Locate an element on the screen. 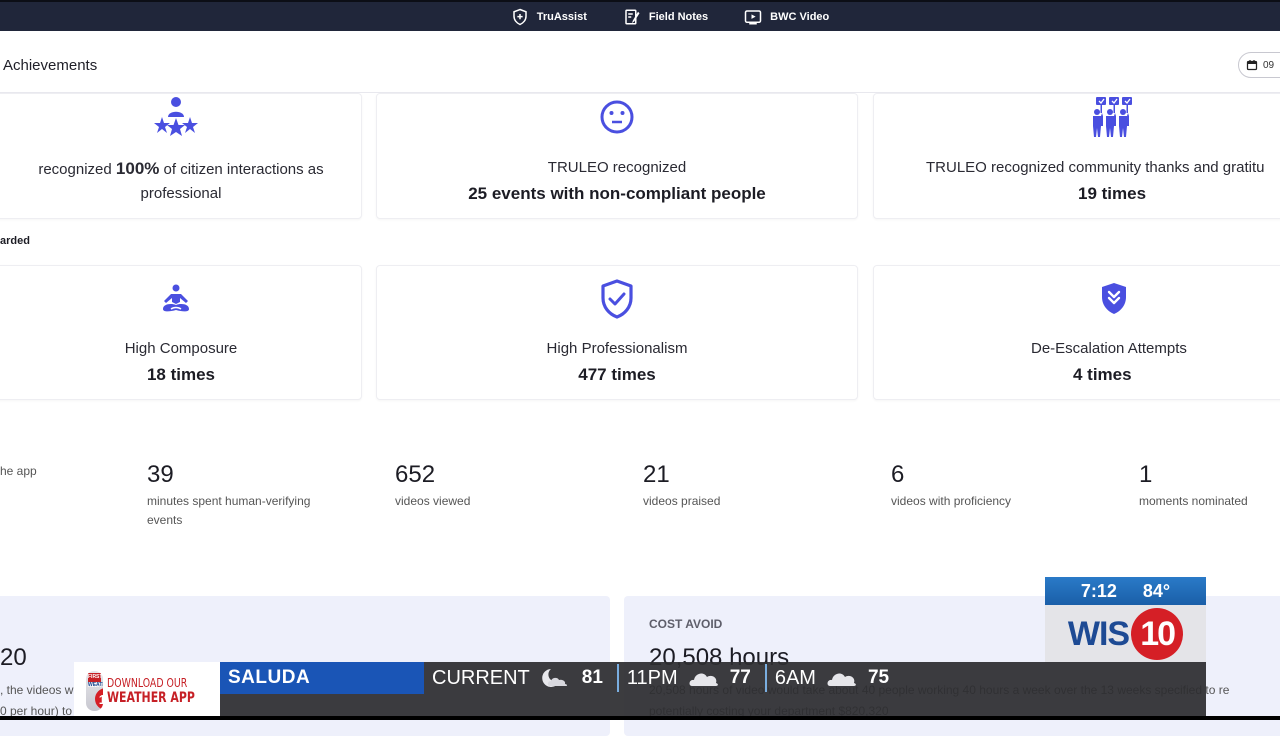 This screenshot has width=1280, height=736. stat-label: he app is located at coordinates (18, 471).